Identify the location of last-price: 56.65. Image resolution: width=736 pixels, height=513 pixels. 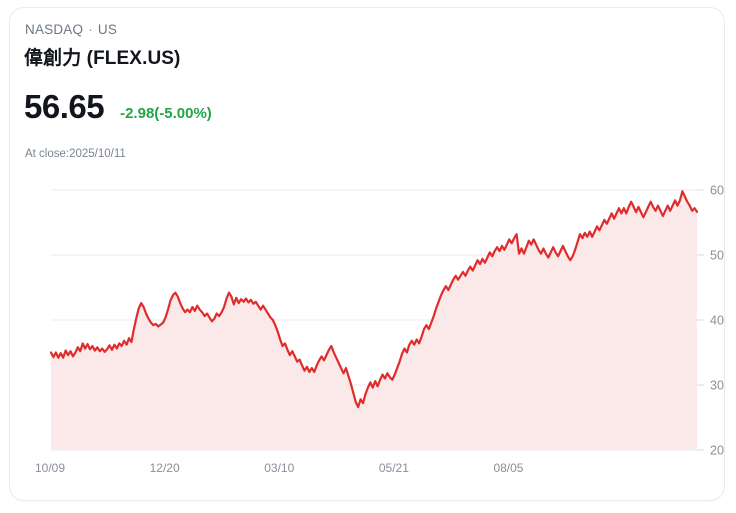
(64, 106).